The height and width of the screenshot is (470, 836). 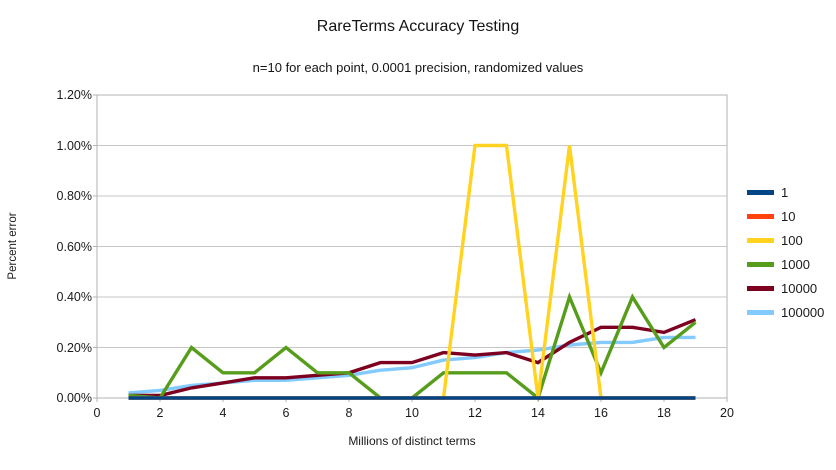 What do you see at coordinates (160, 413) in the screenshot?
I see `x-tick-label: 2` at bounding box center [160, 413].